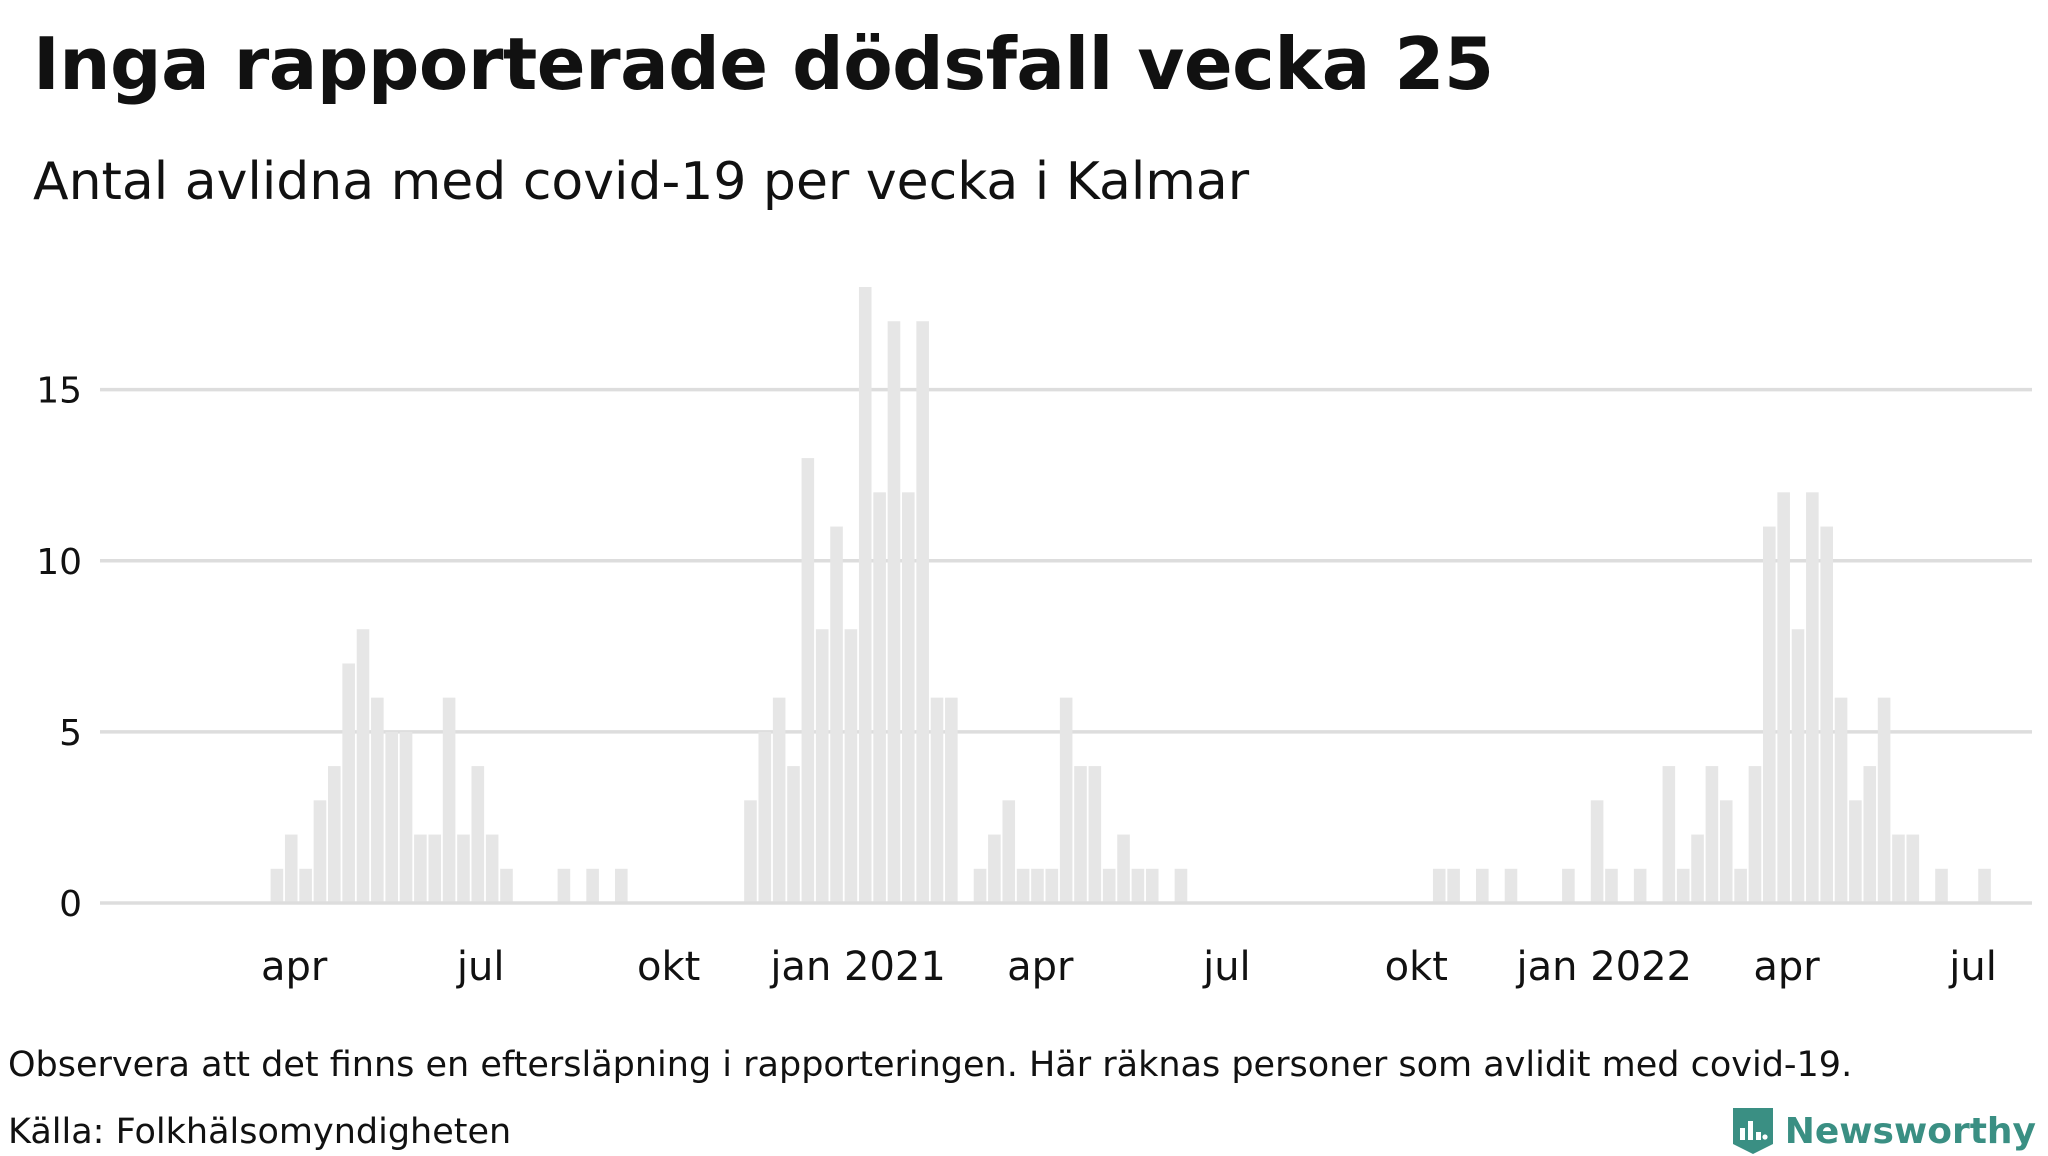  Describe the element at coordinates (763, 64) in the screenshot. I see `chart-title: Inga rapporterade dödsfall vecka 25` at that location.